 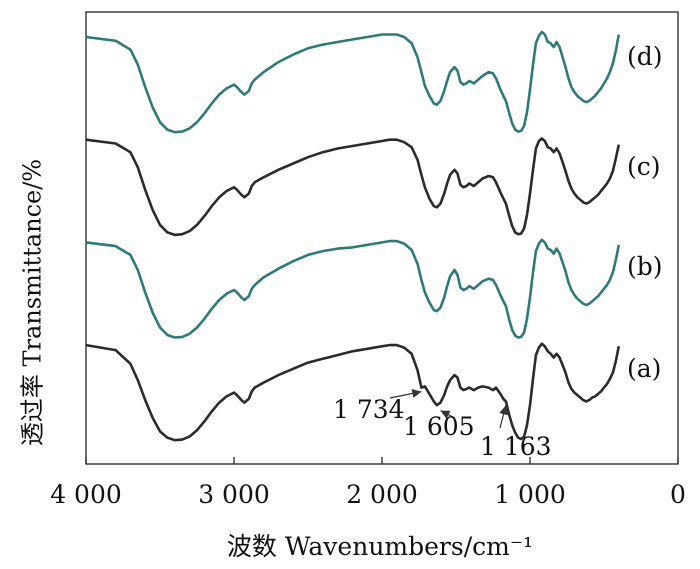 What do you see at coordinates (439, 426) in the screenshot?
I see `annotation-label: 1 605` at bounding box center [439, 426].